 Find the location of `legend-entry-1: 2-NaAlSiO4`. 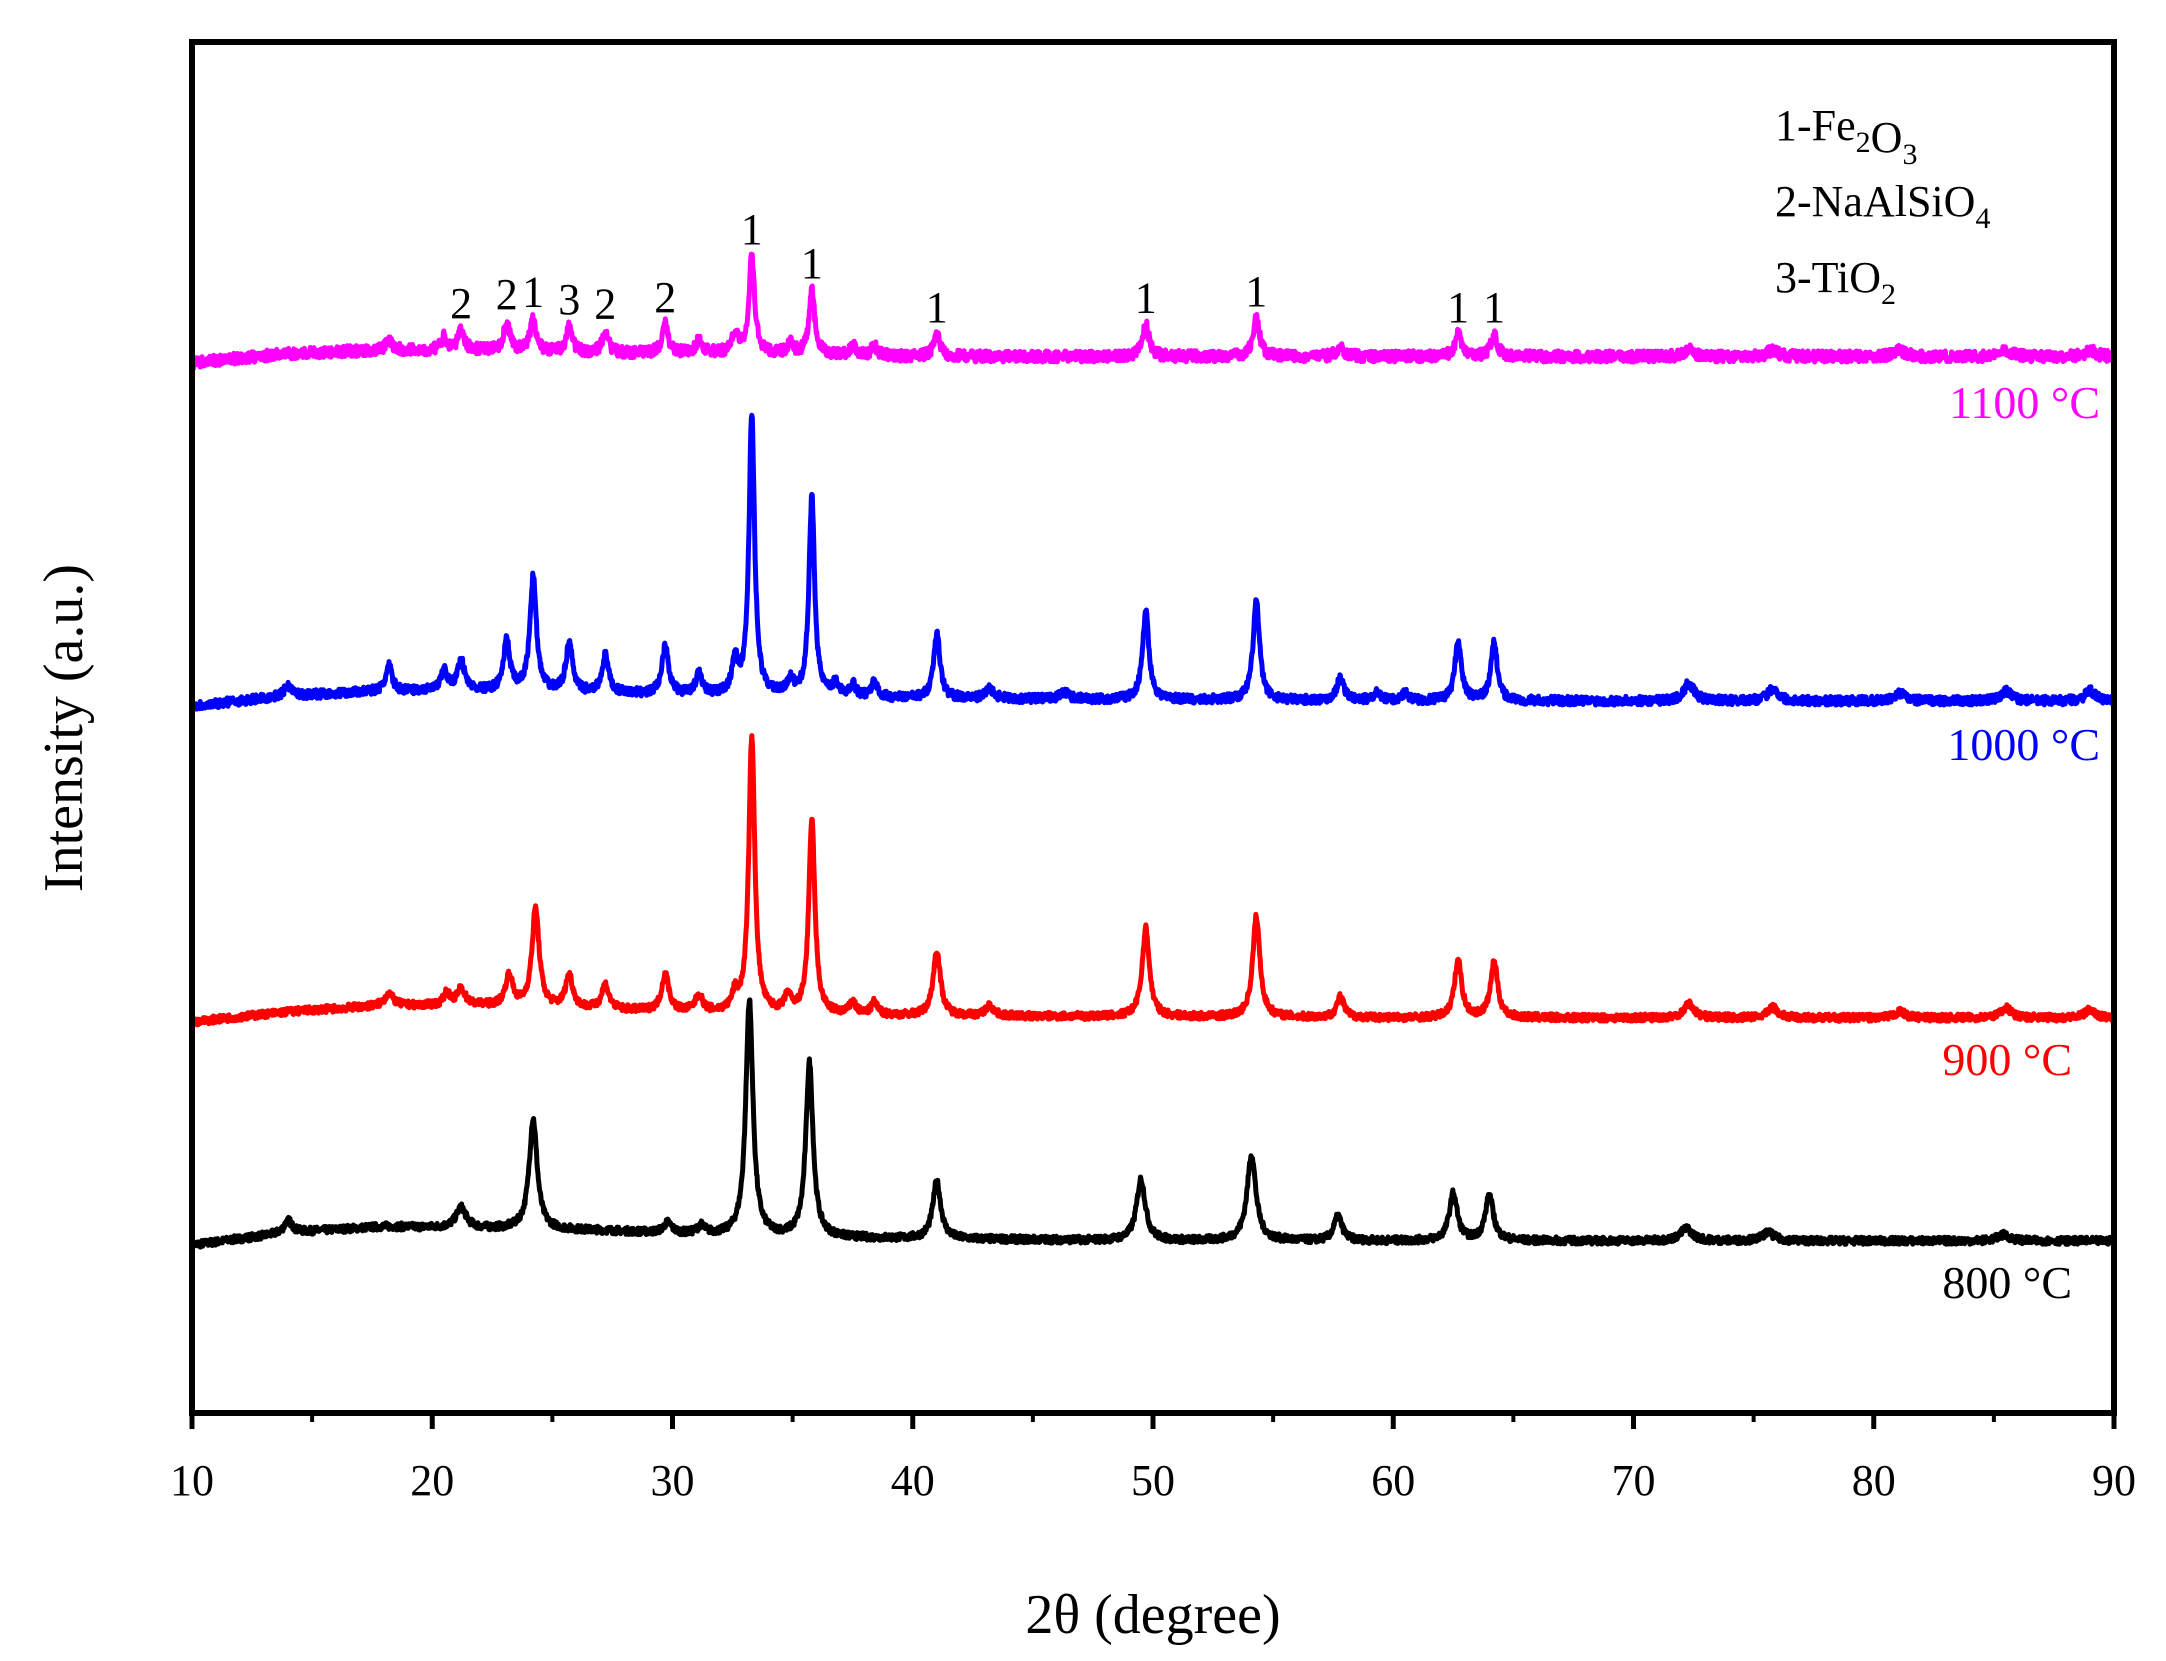

legend-entry-1: 2-NaAlSiO4 is located at coordinates (1882, 206).